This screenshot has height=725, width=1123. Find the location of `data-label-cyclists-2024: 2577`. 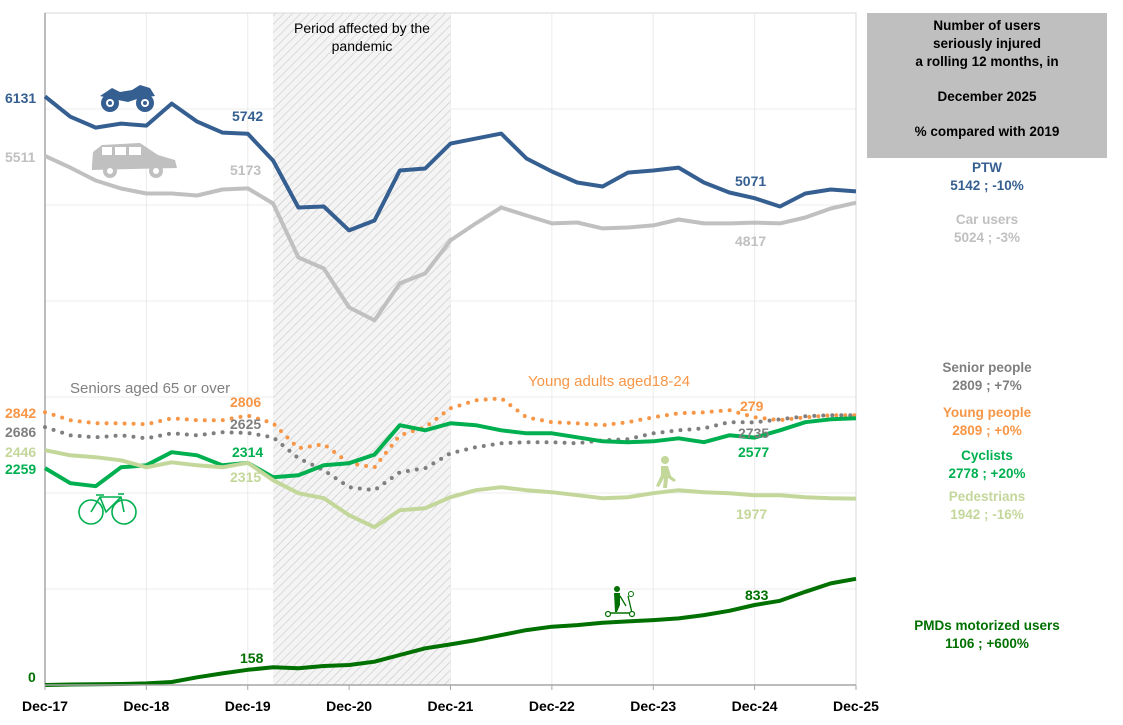

data-label-cyclists-2024: 2577 is located at coordinates (753, 452).